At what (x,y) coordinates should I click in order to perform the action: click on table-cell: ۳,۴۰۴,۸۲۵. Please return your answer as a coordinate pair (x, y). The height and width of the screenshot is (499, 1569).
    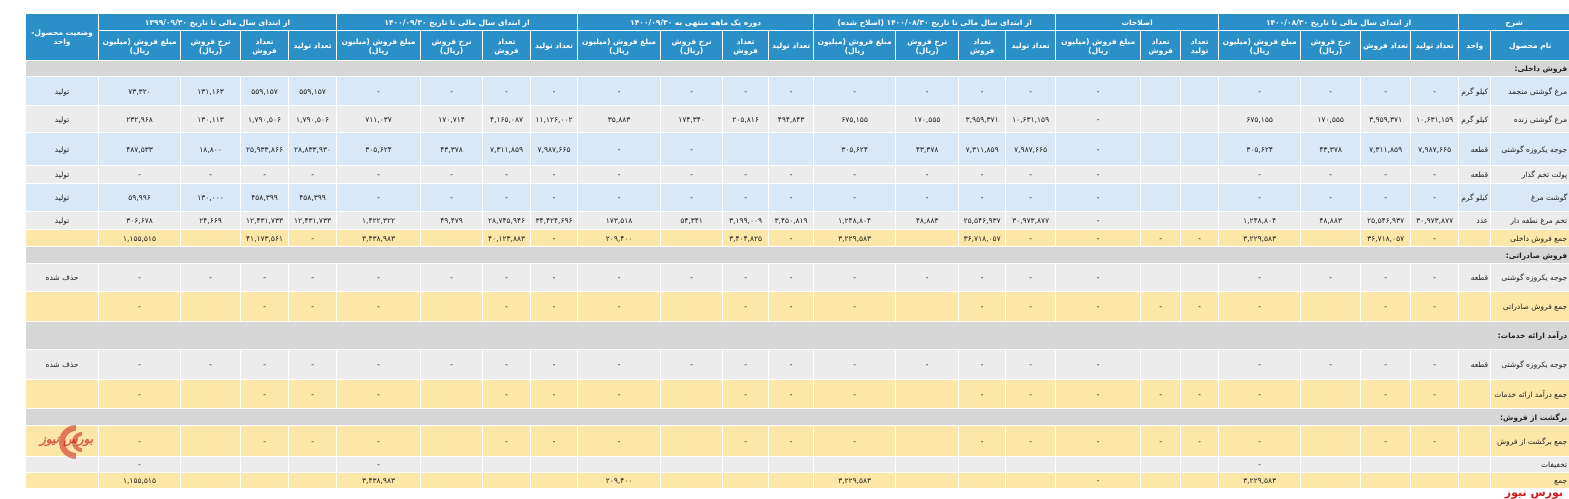
    Looking at the image, I should click on (746, 238).